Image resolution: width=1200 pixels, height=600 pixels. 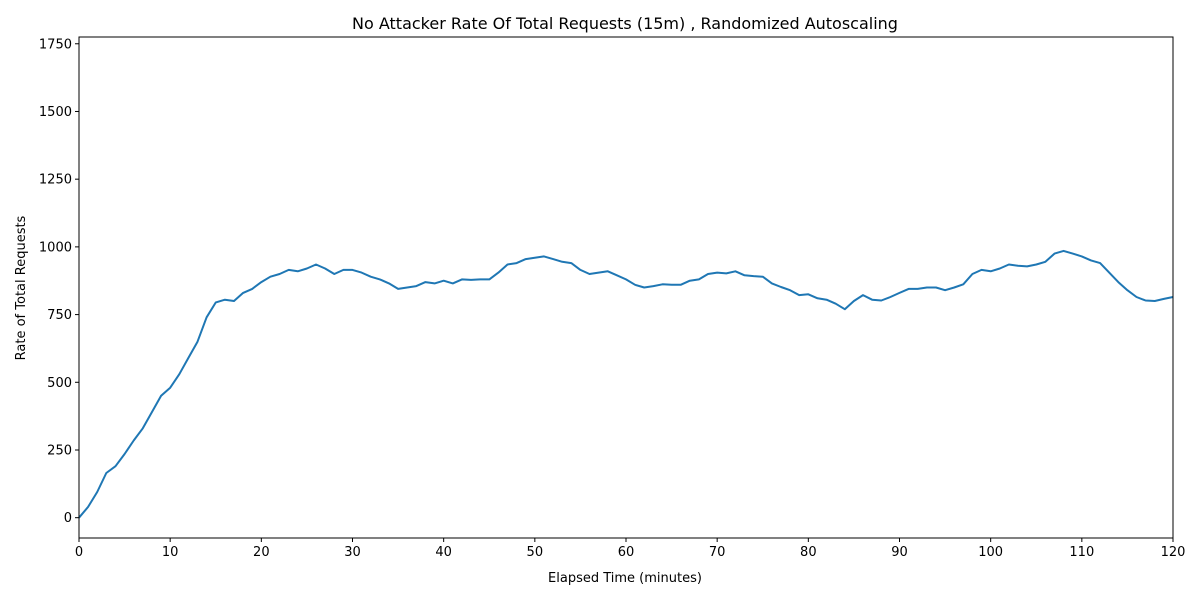 What do you see at coordinates (352, 552) in the screenshot?
I see `x-tick-label: 30` at bounding box center [352, 552].